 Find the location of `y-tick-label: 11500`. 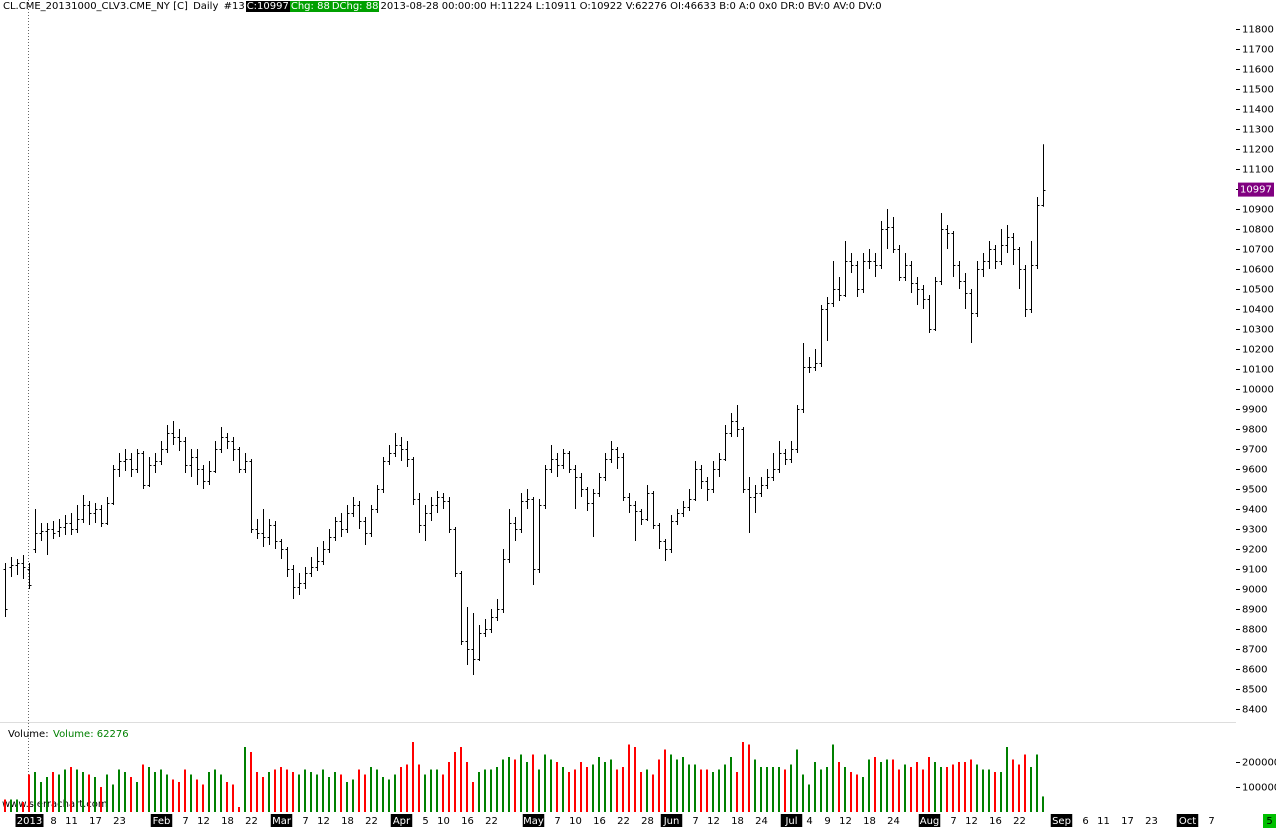

y-tick-label: 11500 is located at coordinates (1258, 90).